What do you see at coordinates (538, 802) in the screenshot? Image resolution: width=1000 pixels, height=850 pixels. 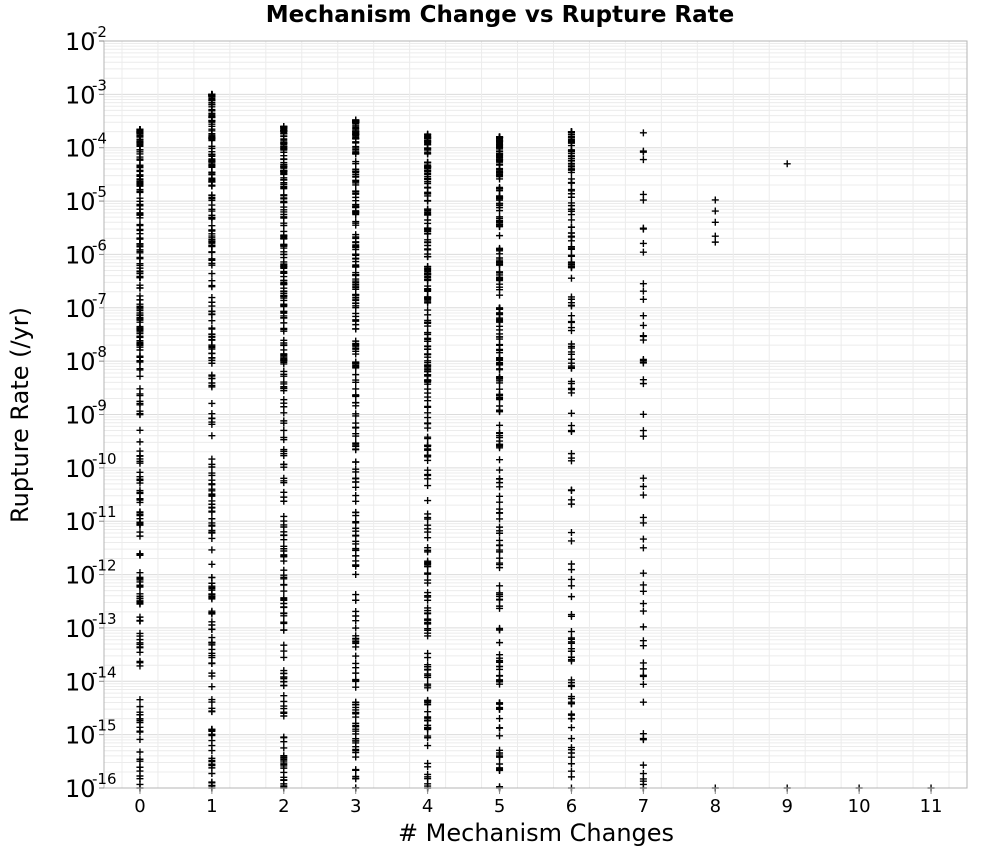 I see `x-axis-ticks: 0 1 2 3 4 5 6 7 8 9 10 11` at bounding box center [538, 802].